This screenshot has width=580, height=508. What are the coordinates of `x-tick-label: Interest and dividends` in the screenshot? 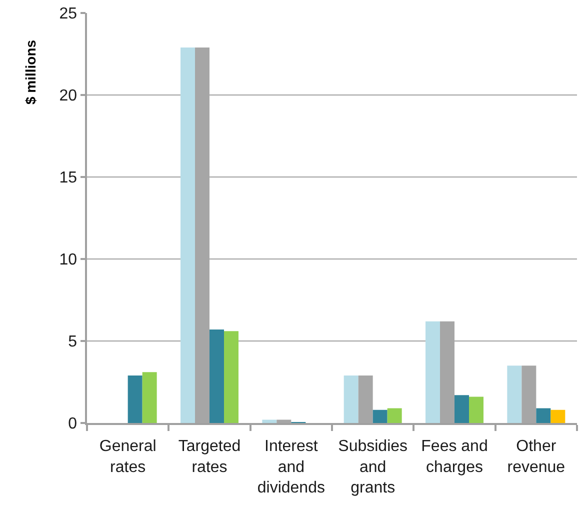 It's located at (291, 467).